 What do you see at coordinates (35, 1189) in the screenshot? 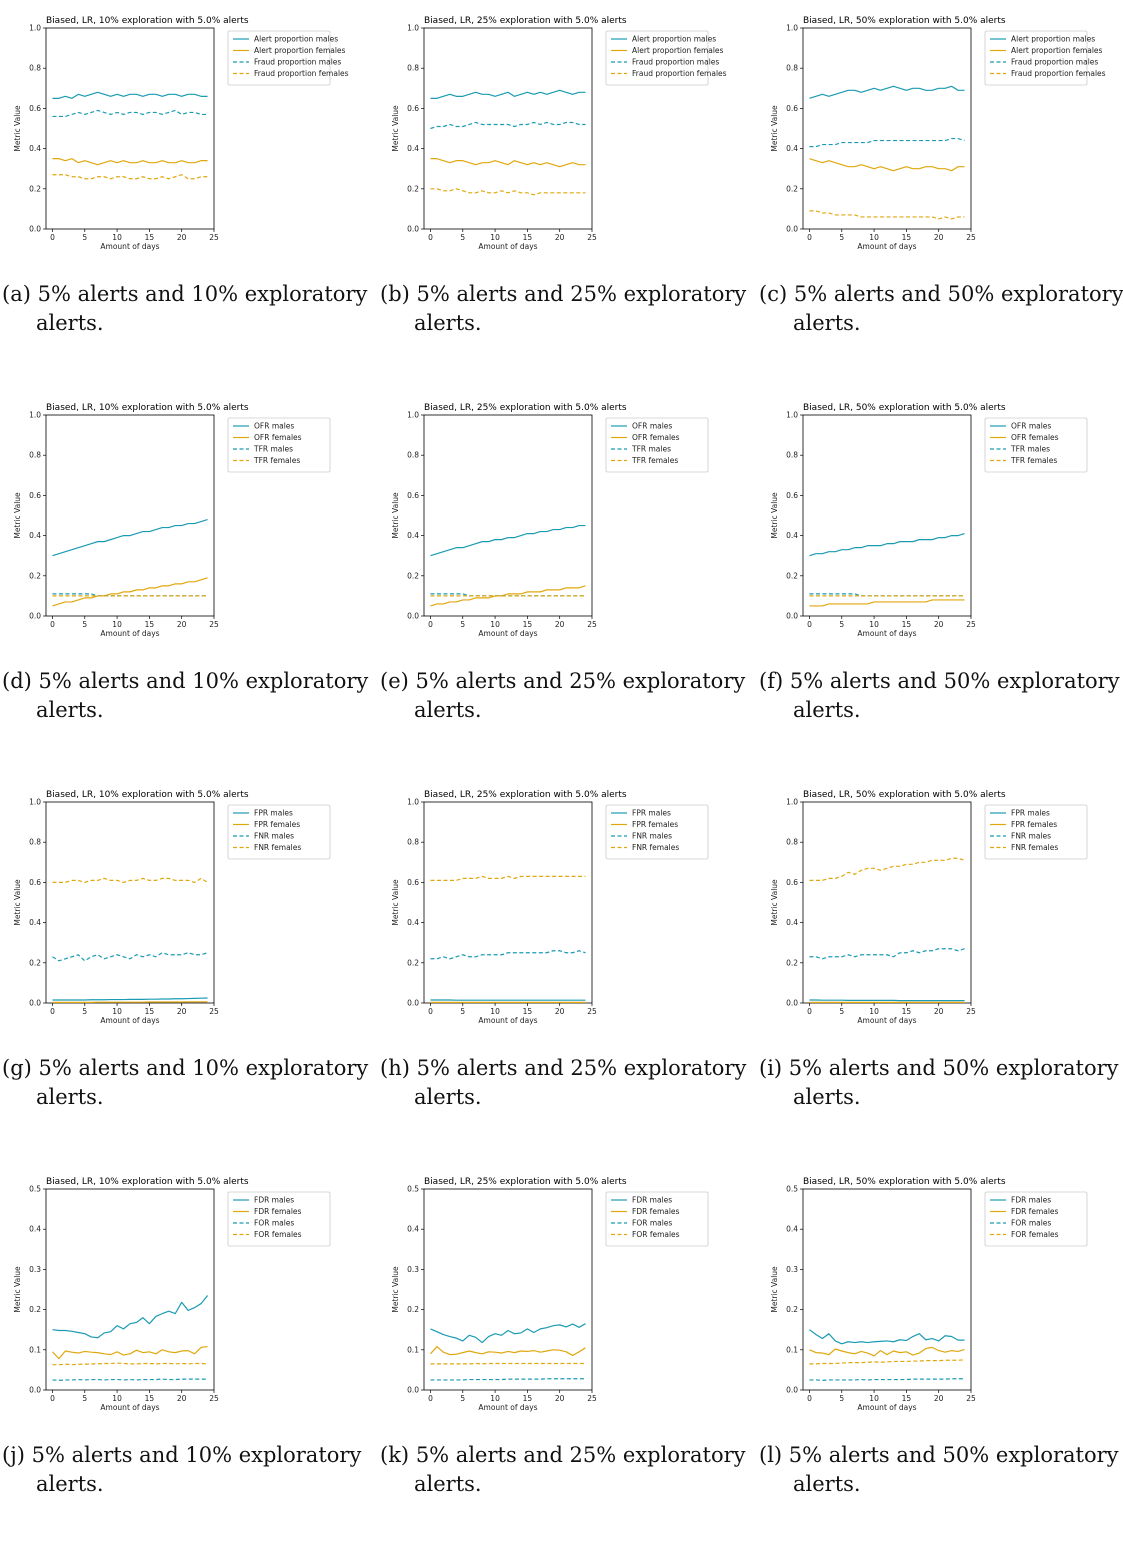
I see `y-tick-label: 0.5` at bounding box center [35, 1189].